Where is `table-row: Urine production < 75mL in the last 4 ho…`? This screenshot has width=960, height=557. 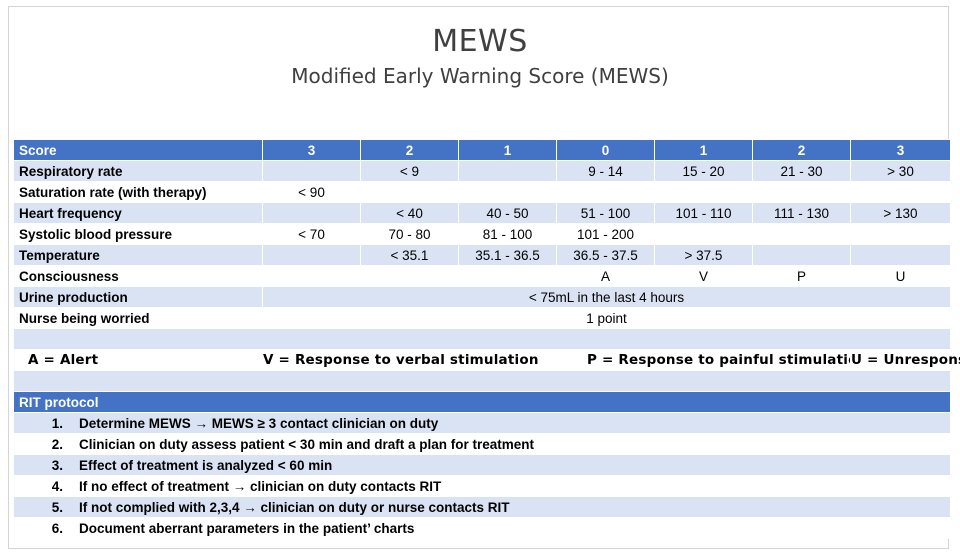 table-row: Urine production < 75mL in the last 4 ho… is located at coordinates (482, 297).